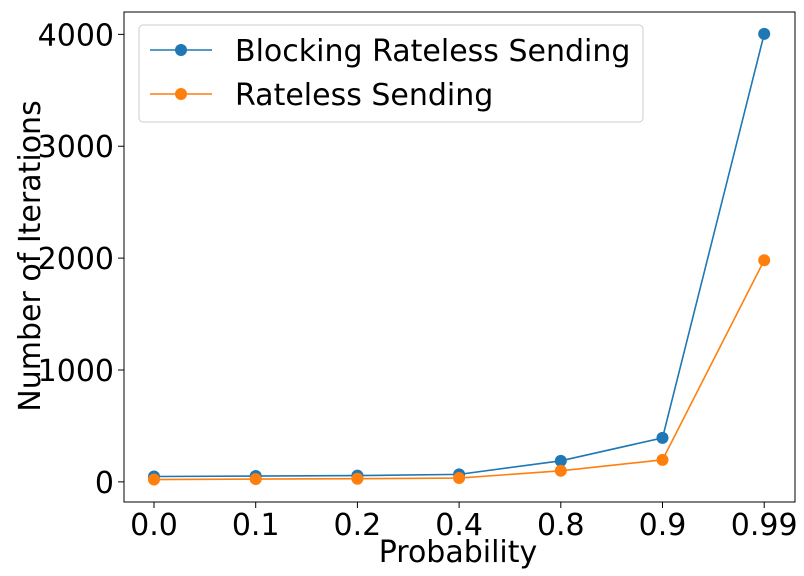  Describe the element at coordinates (76, 371) in the screenshot. I see `y-tick-label: 1000` at that location.